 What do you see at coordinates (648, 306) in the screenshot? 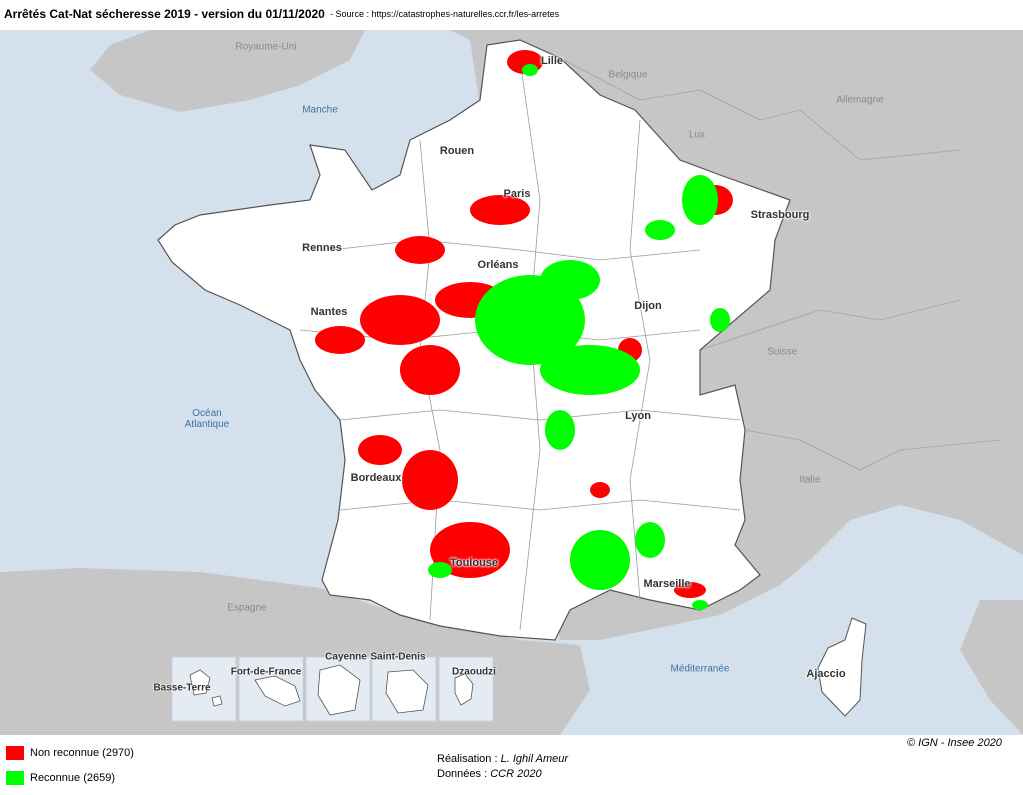
I see `city-label: Dijon` at bounding box center [648, 306].